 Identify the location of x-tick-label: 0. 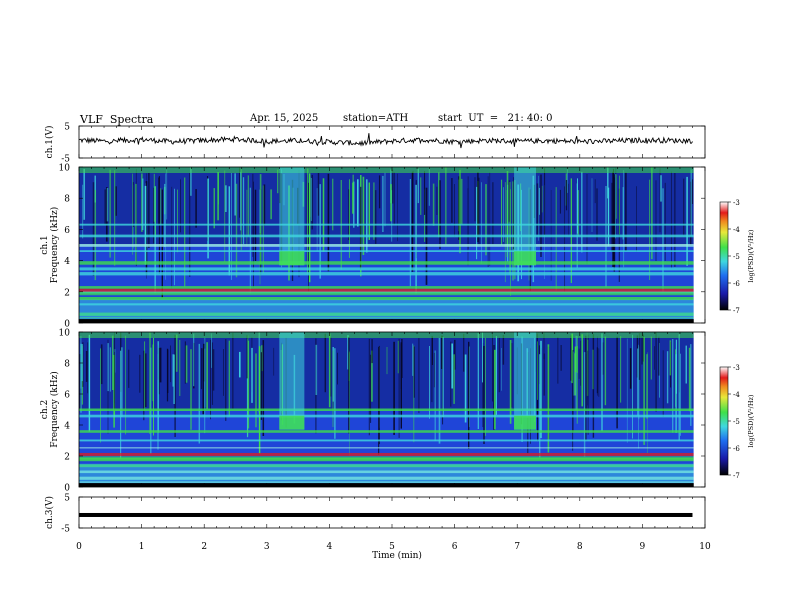
(79, 547).